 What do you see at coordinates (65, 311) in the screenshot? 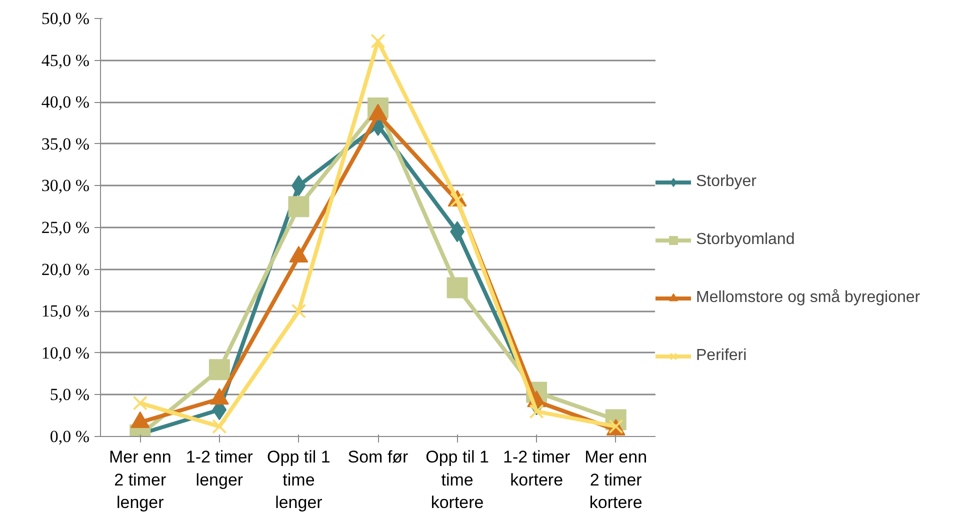
I see `y-tick-label: 15,0 %` at bounding box center [65, 311].